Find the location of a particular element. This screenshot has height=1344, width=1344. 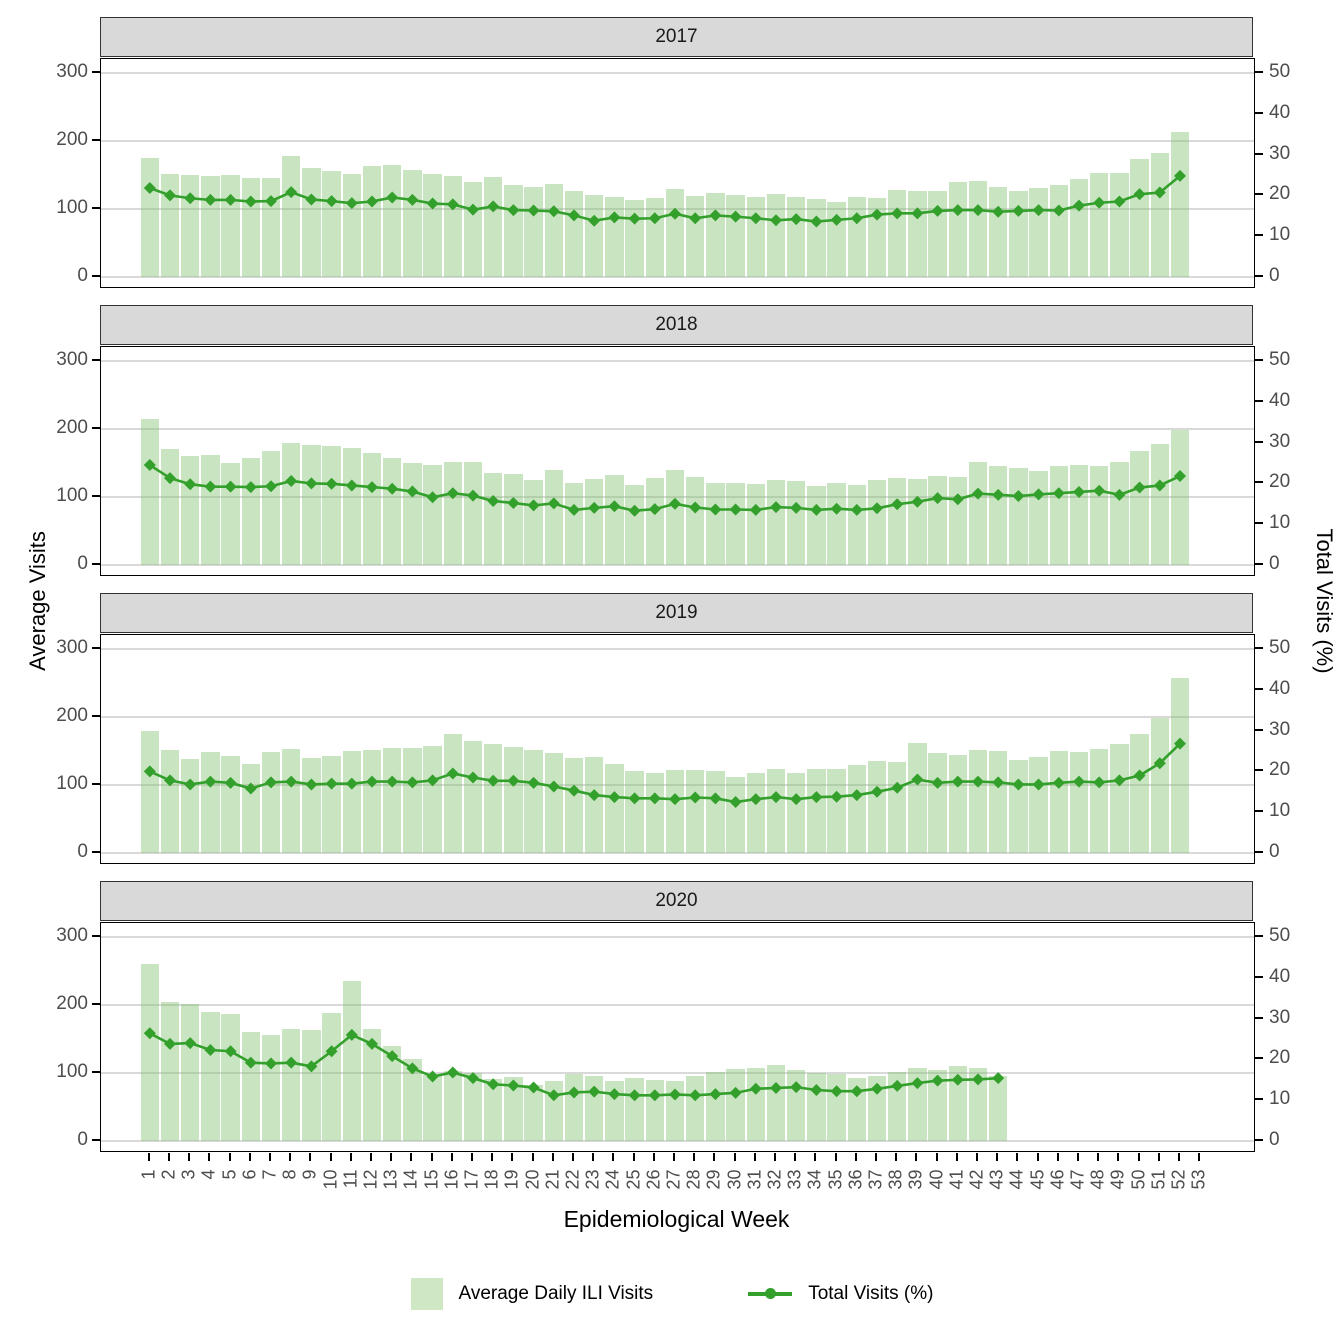

facet-strip-2018: 2018 is located at coordinates (676, 325).